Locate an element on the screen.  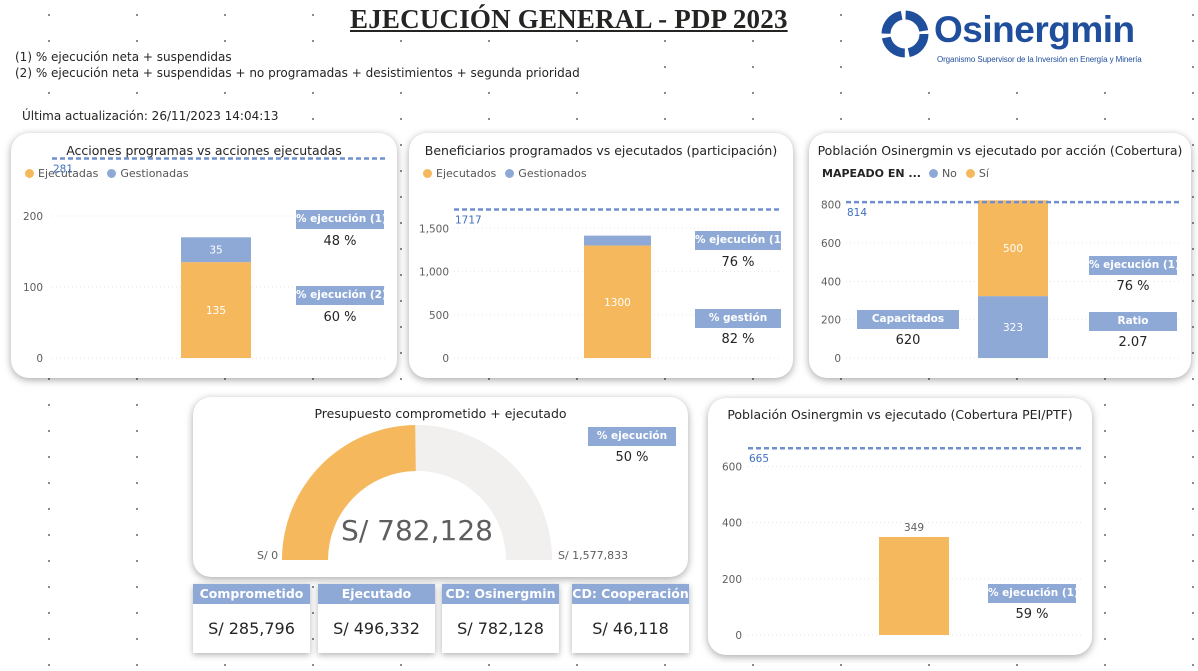
ejecutado-label: Ejecutado is located at coordinates (376, 594).